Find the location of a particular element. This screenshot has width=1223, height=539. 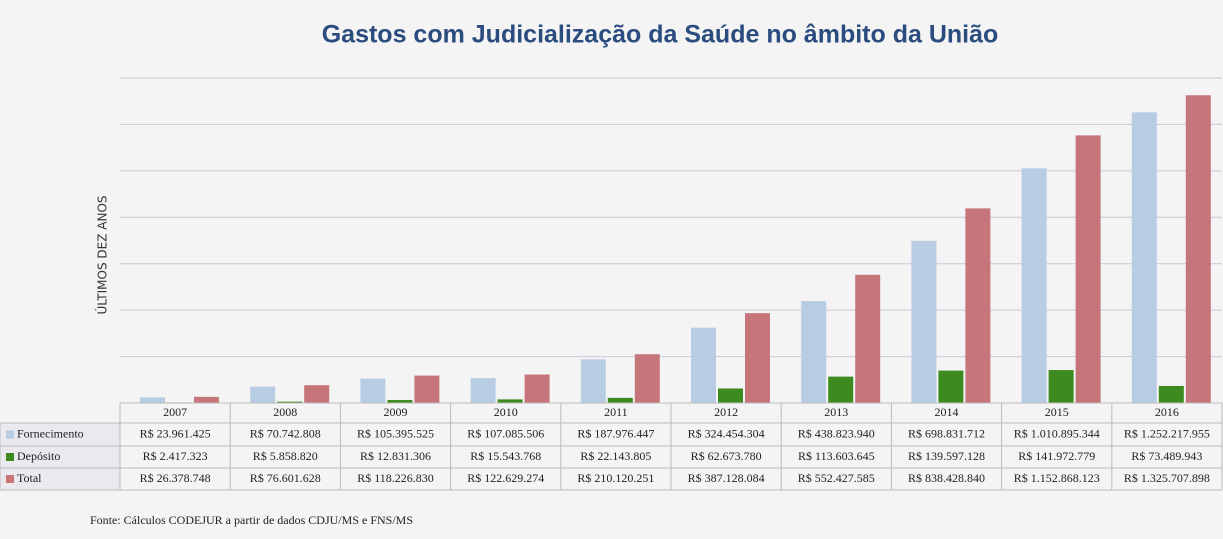

data-label: R$ 139.597.128 is located at coordinates (946, 456).